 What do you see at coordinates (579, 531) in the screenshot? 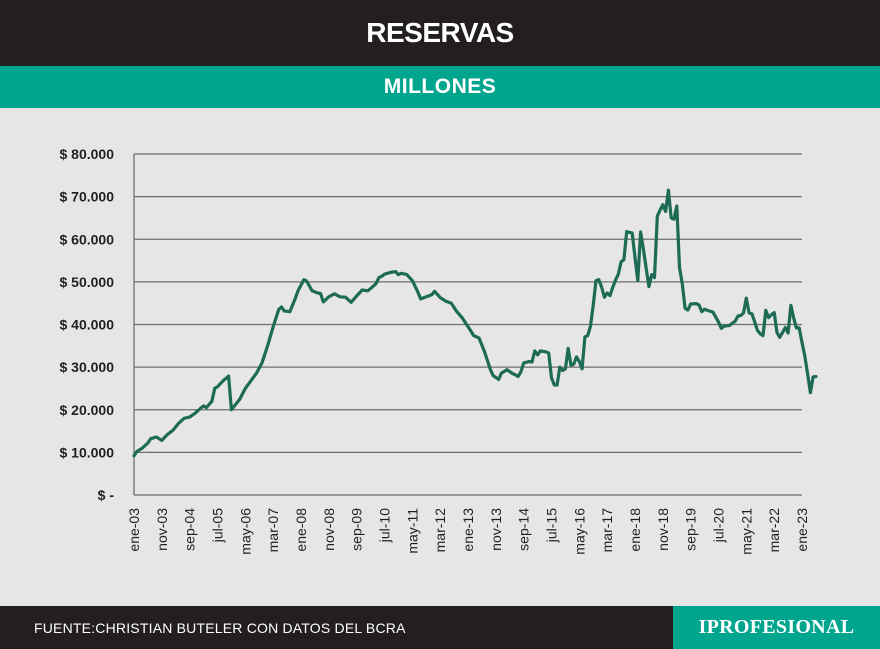
I see `x-tick-label: may-16` at bounding box center [579, 531].